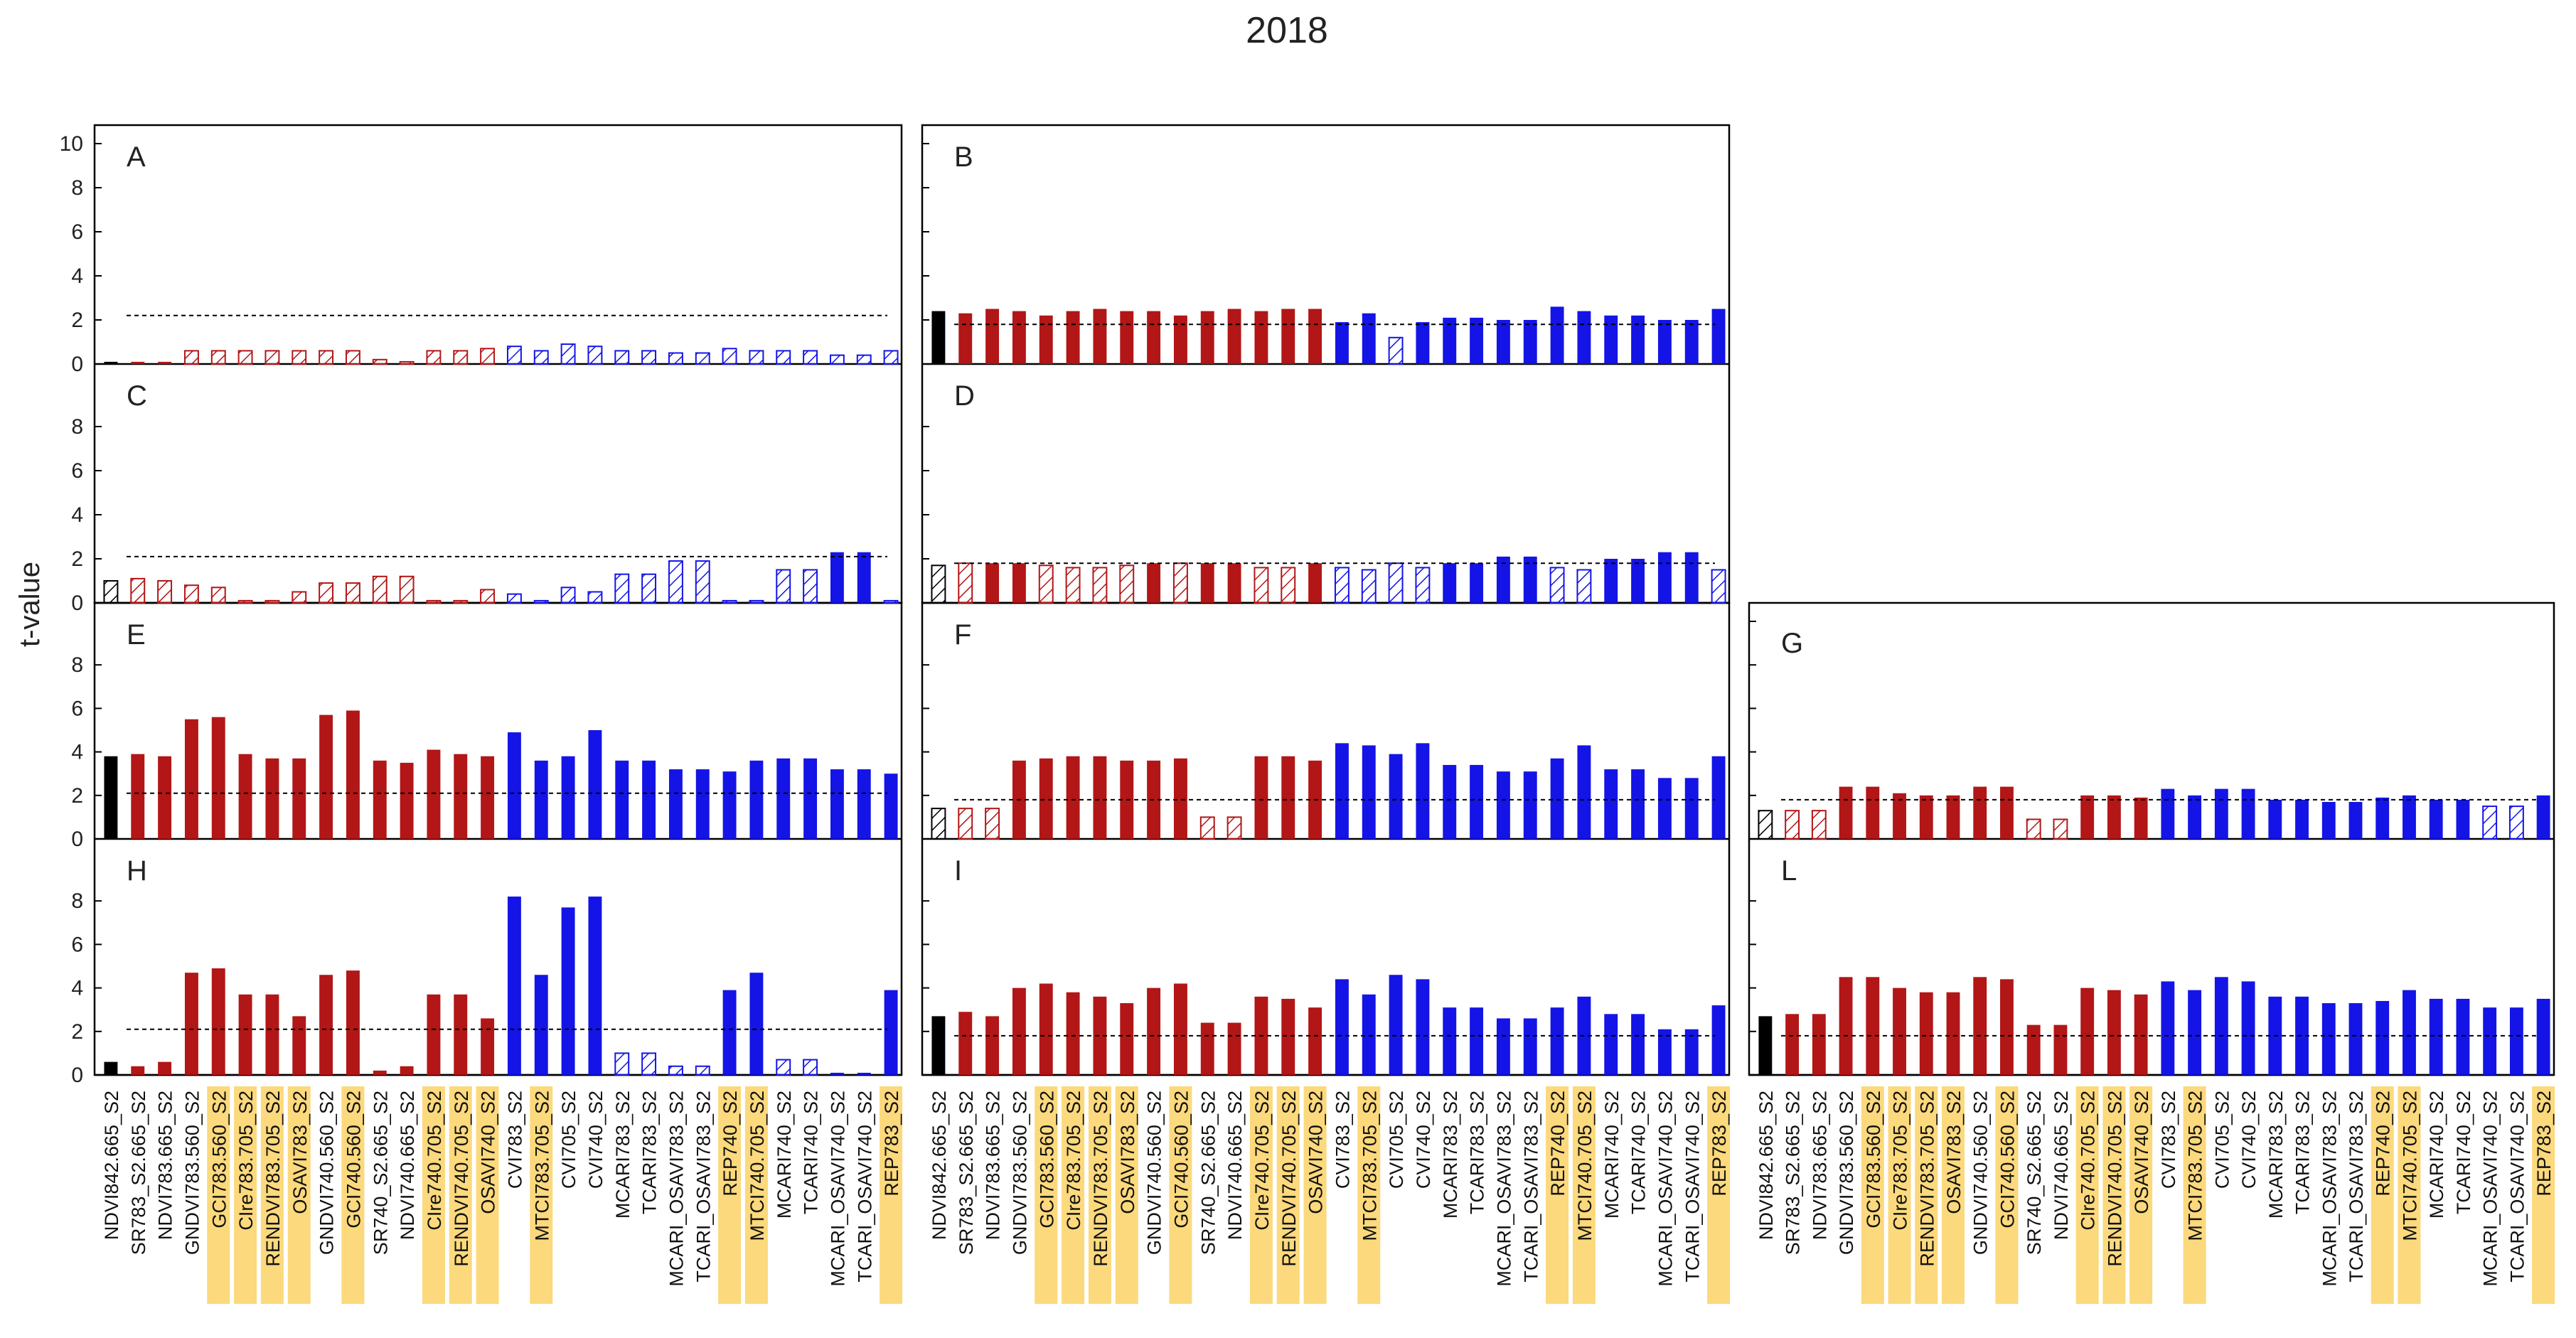 The height and width of the screenshot is (1338, 2576). Describe the element at coordinates (353, 1160) in the screenshot. I see `x-tick-label: GCI740.560_S2` at that location.